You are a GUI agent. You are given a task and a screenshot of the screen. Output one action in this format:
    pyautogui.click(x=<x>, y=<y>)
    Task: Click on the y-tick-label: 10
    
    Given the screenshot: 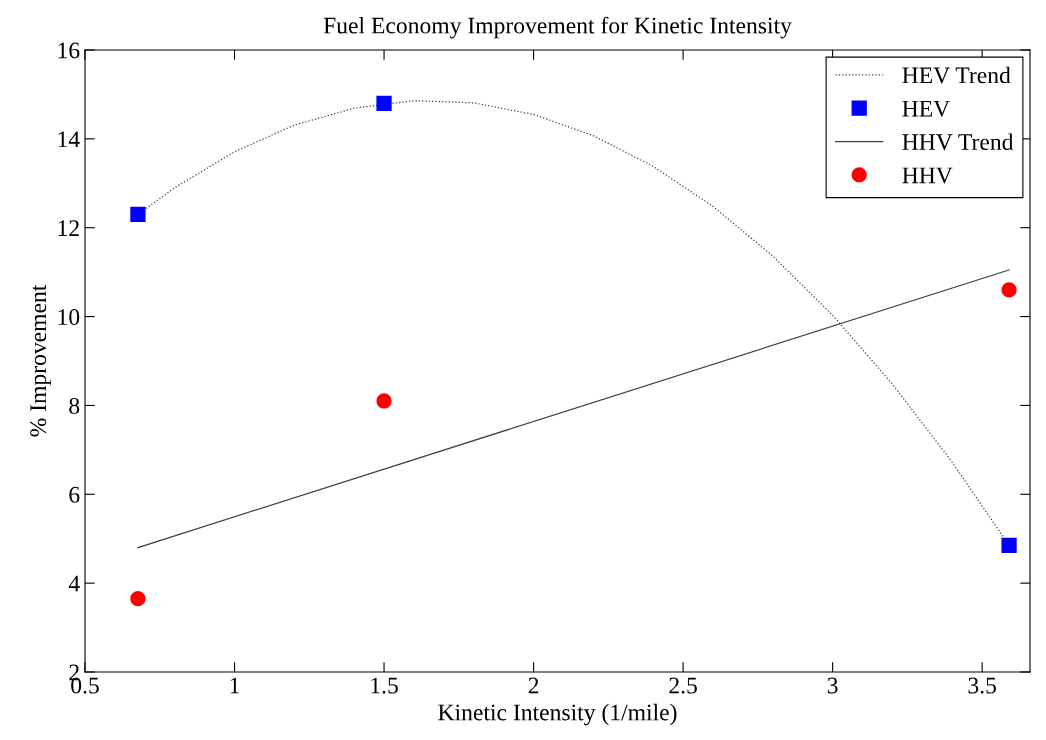 What is the action you would take?
    pyautogui.click(x=69, y=317)
    